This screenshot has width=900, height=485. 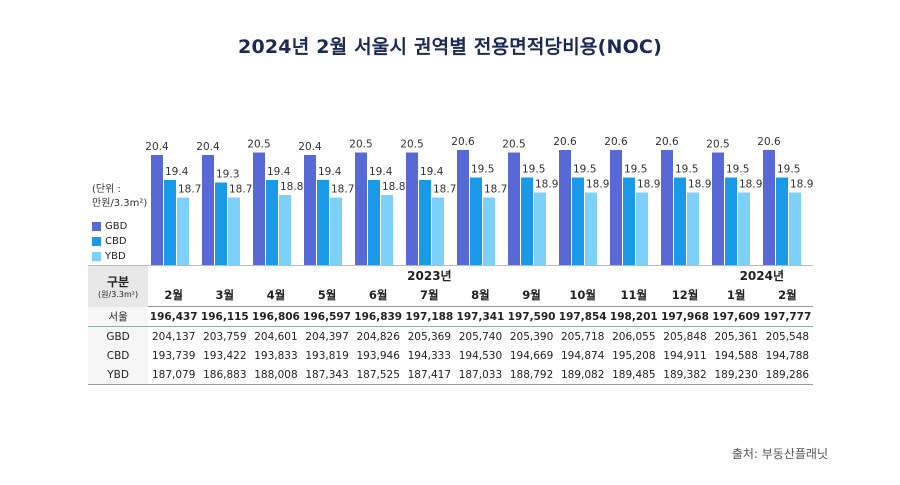 What do you see at coordinates (583, 295) in the screenshot?
I see `month-header: 10월` at bounding box center [583, 295].